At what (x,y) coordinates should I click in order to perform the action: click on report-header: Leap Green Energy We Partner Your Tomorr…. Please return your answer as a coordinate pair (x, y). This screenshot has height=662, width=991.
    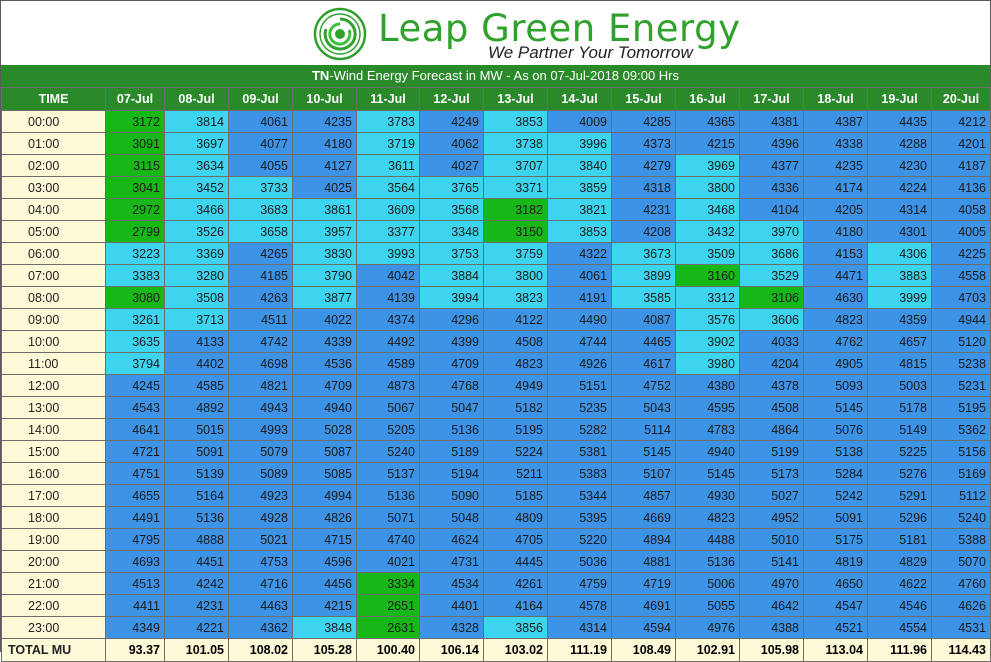
    Looking at the image, I should click on (495, 33).